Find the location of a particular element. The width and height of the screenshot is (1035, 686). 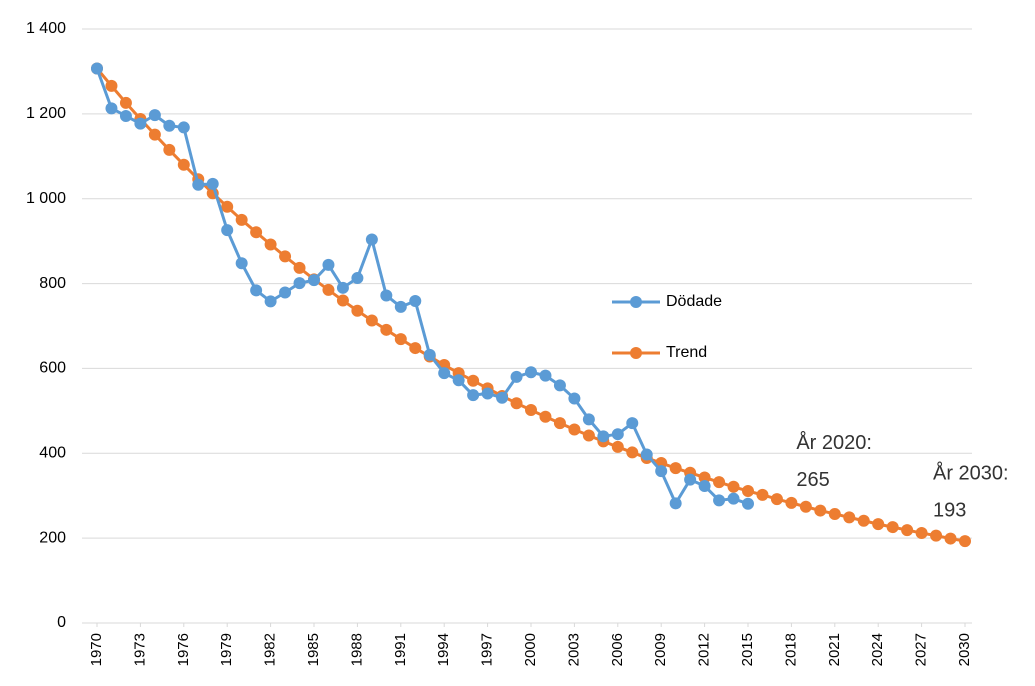

x-tick-label: 2012 is located at coordinates (704, 649).